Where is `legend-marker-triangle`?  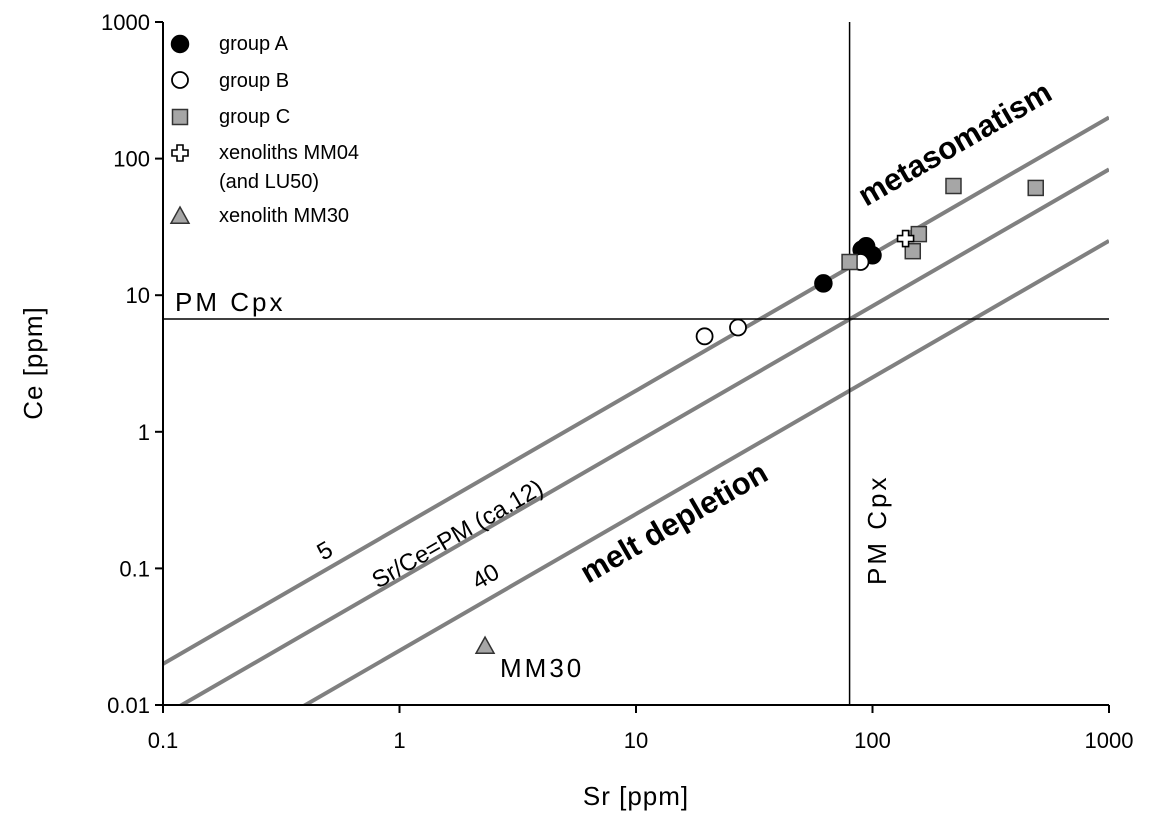
legend-marker-triangle is located at coordinates (180, 214).